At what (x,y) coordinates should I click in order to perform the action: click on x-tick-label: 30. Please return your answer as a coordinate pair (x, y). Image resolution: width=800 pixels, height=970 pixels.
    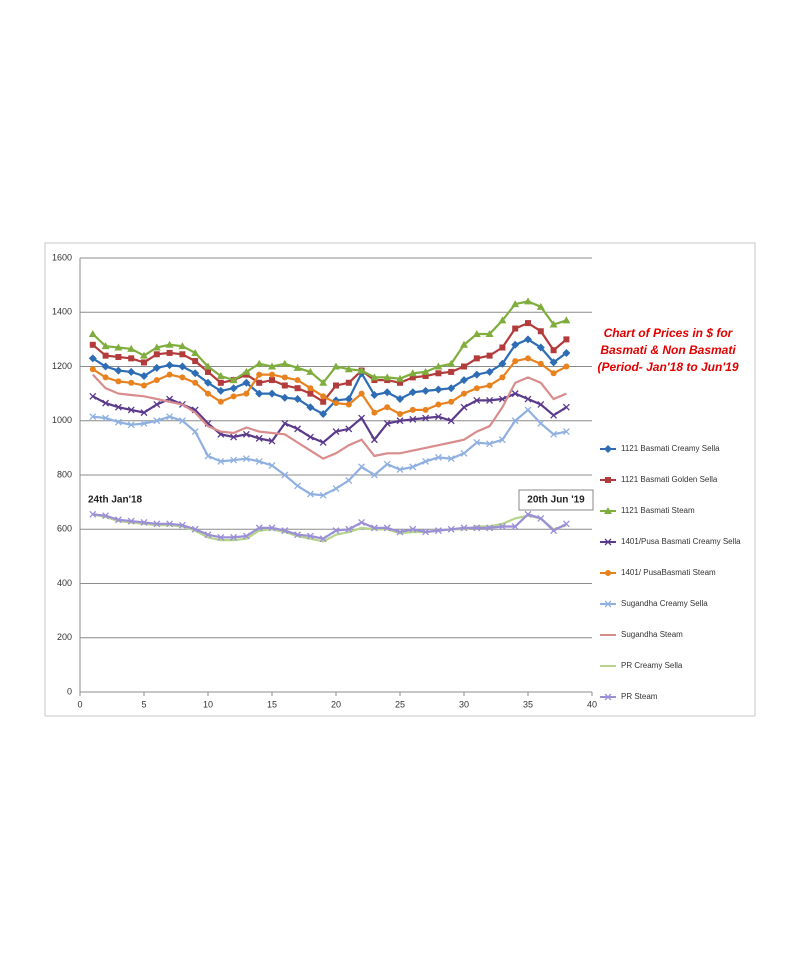
    Looking at the image, I should click on (464, 704).